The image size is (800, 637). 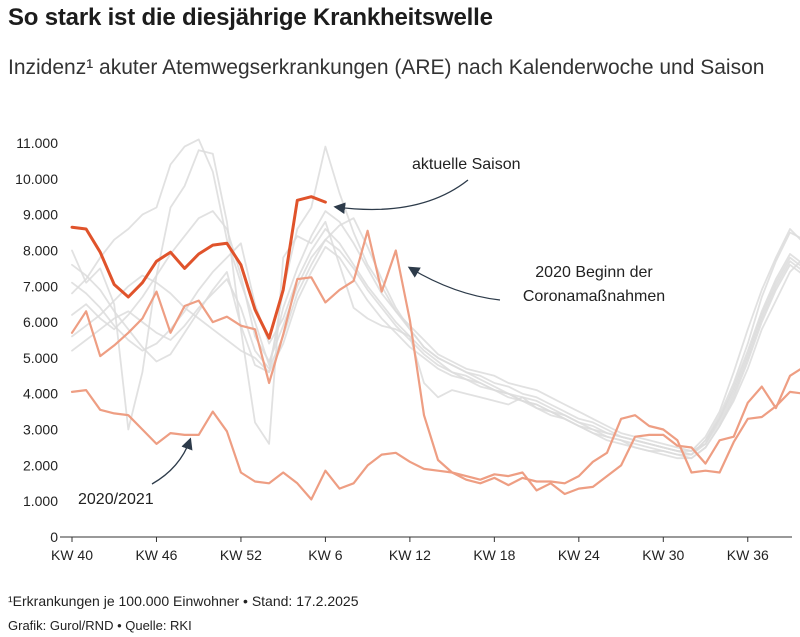 What do you see at coordinates (241, 555) in the screenshot?
I see `x-tick-label: KW 52` at bounding box center [241, 555].